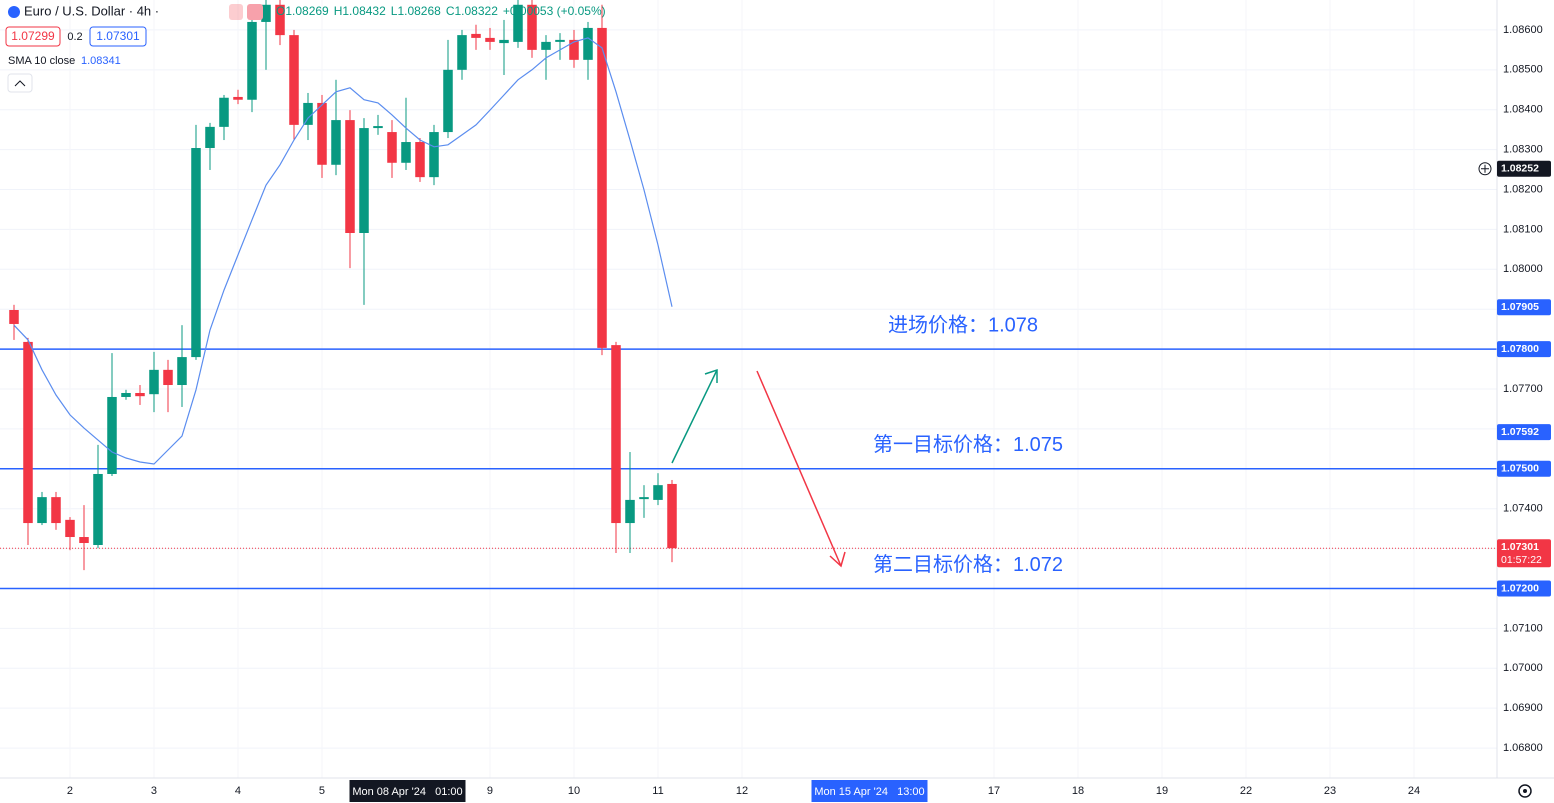  What do you see at coordinates (1521, 560) in the screenshot?
I see `countdown: 01:57:22` at bounding box center [1521, 560].